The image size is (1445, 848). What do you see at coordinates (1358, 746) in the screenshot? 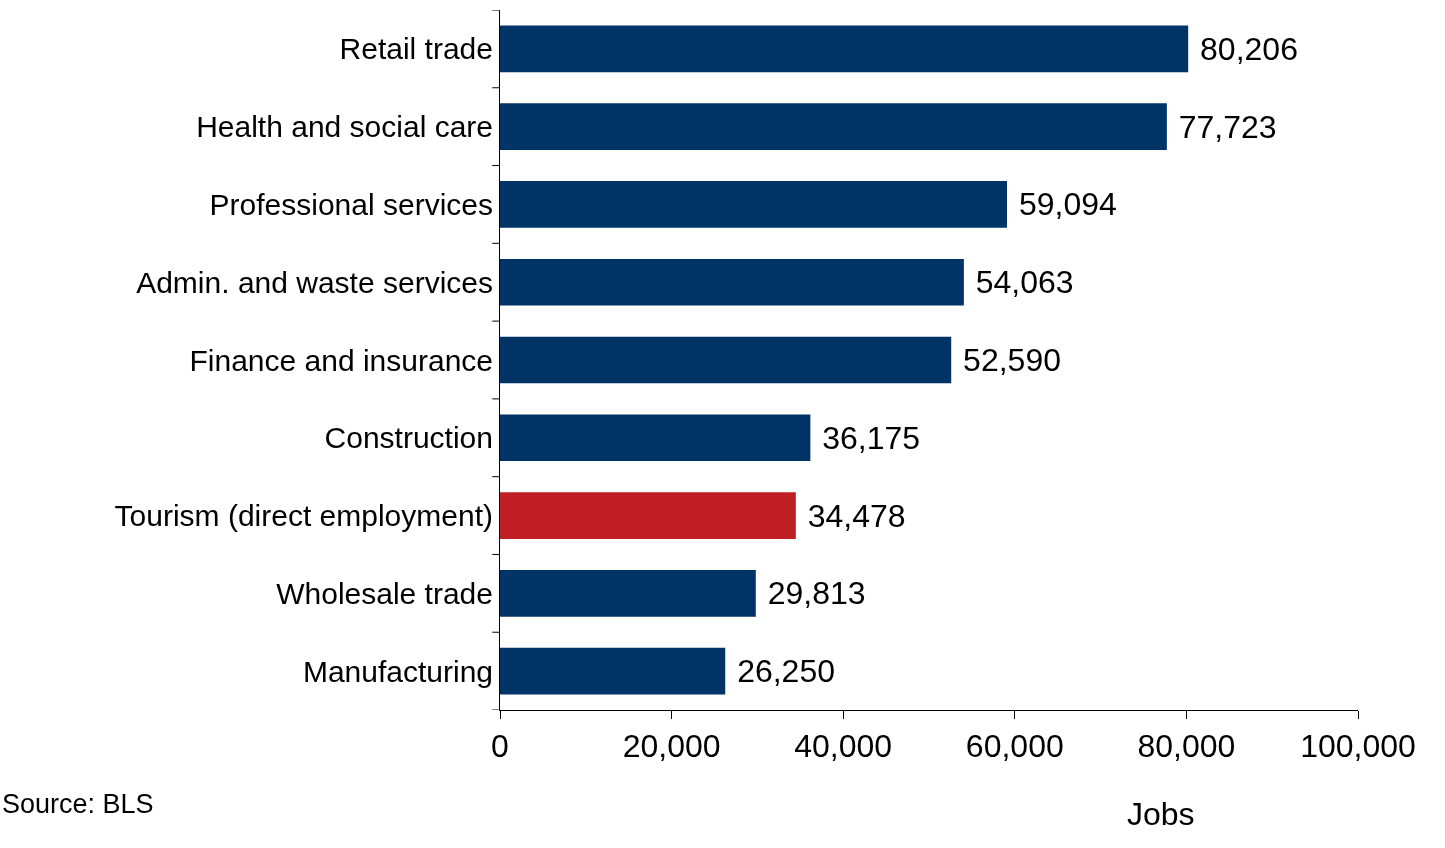
I see `x-tick-label: 100,000` at bounding box center [1358, 746].